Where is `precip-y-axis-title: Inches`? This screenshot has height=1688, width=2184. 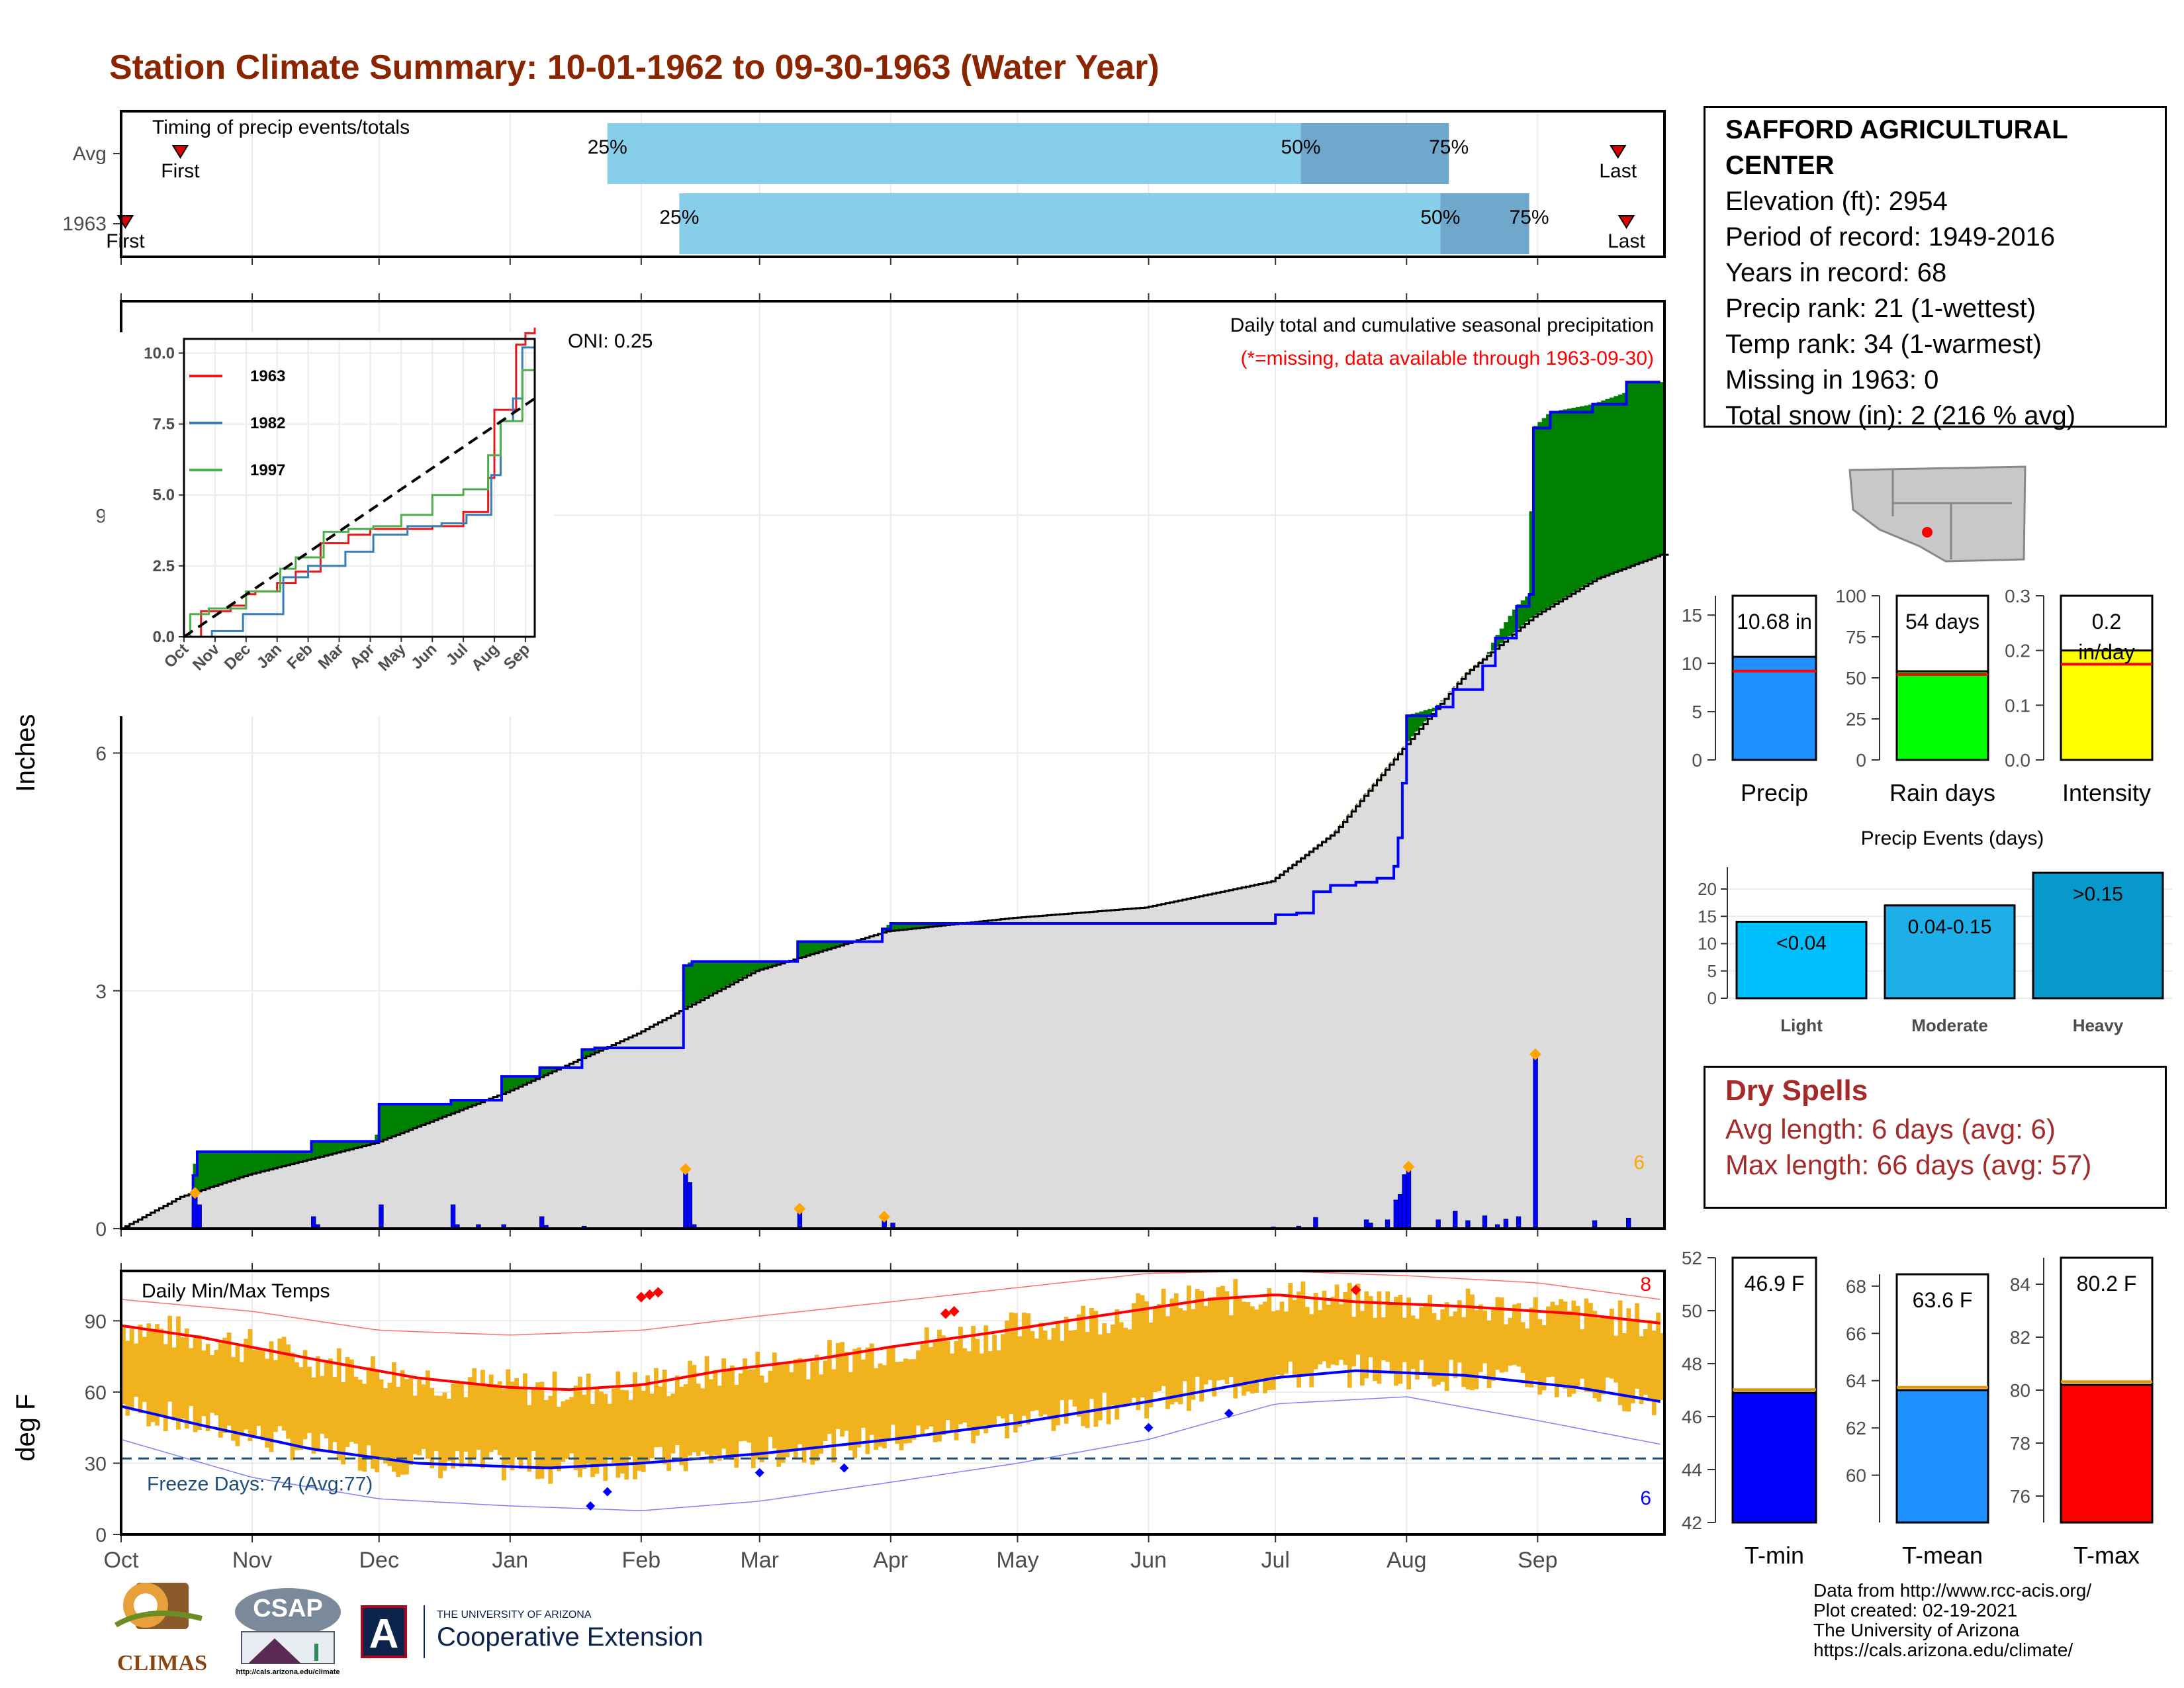
precip-y-axis-title: Inches is located at coordinates (26, 753).